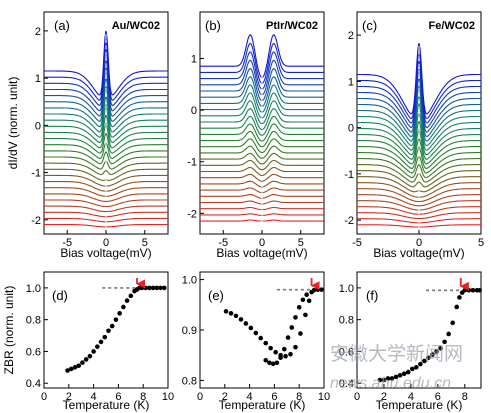  I want to click on panel-e-xtick-label: 6, so click(274, 397).